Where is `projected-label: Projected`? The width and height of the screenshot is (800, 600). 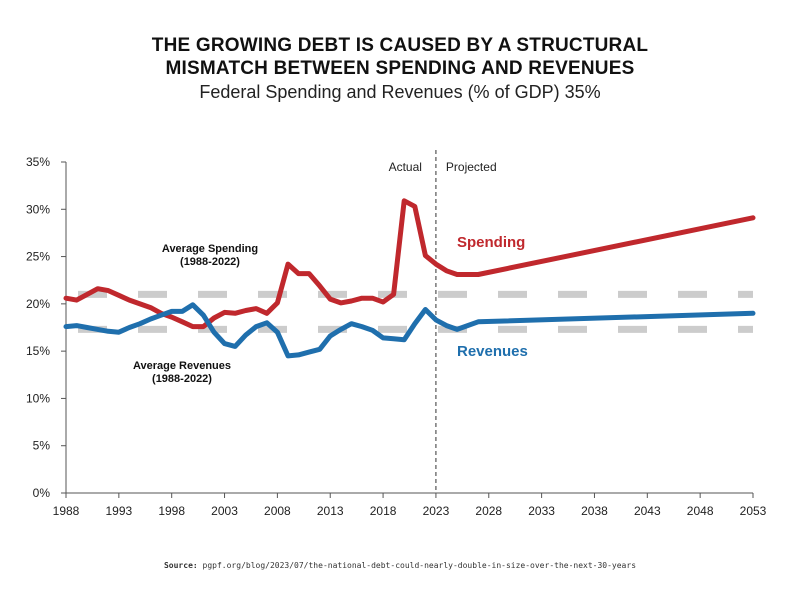 projected-label: Projected is located at coordinates (471, 167).